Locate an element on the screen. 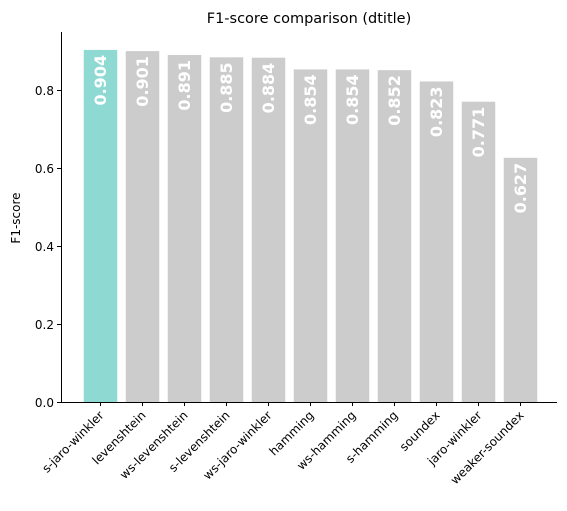  bar-ws-jaro-winkler is located at coordinates (268, 230).